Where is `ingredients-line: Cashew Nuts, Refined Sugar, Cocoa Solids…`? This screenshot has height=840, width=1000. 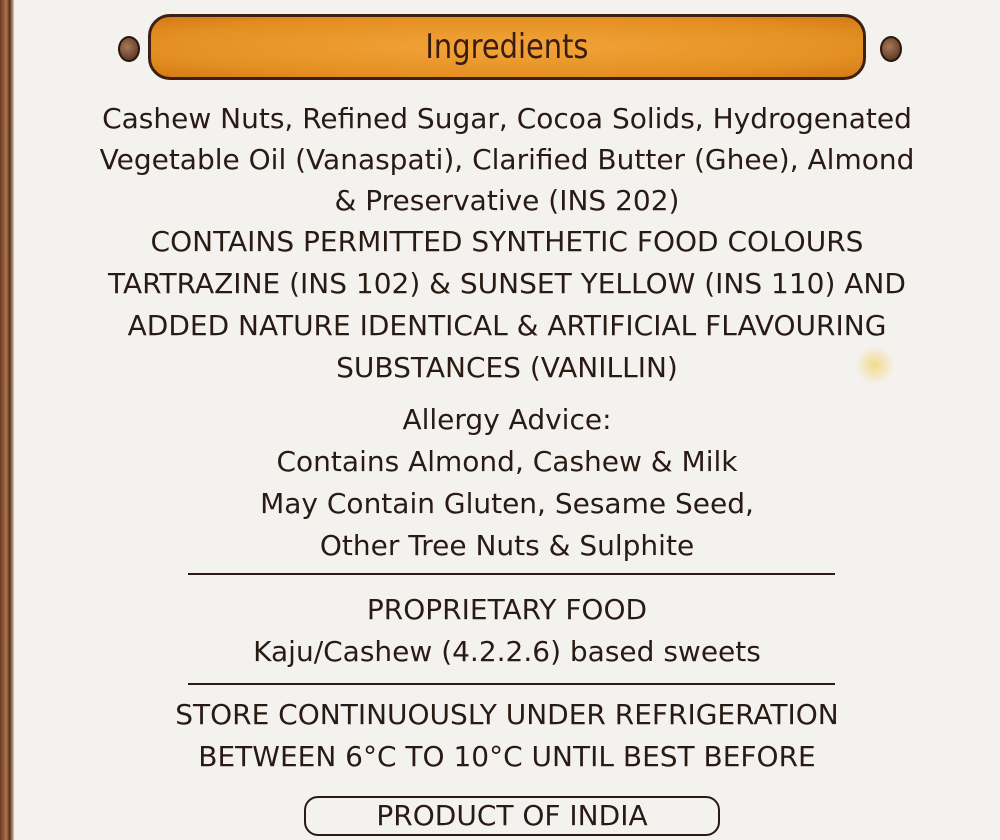
ingredients-line: Cashew Nuts, Refined Sugar, Cocoa Solids… is located at coordinates (507, 118).